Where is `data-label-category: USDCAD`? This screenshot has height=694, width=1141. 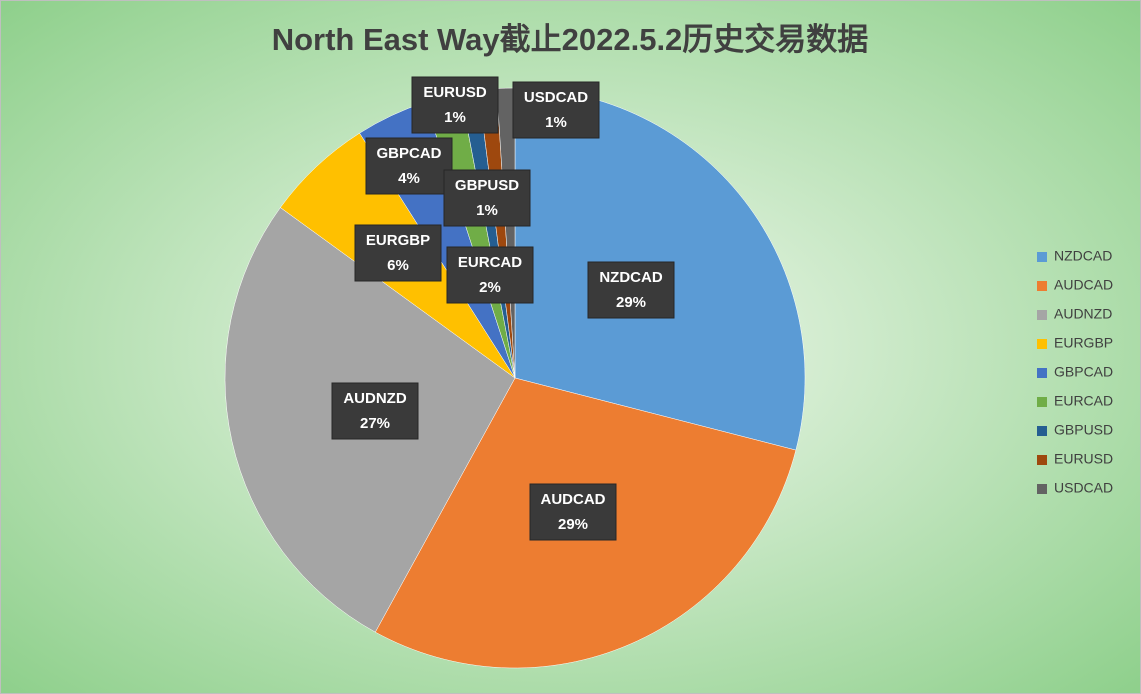
data-label-category: USDCAD is located at coordinates (556, 97).